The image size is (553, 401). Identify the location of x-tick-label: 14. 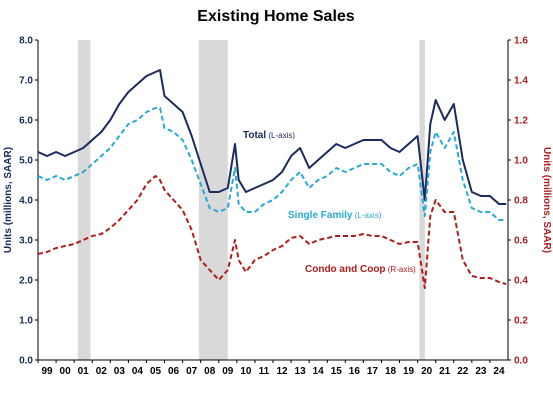
(319, 371).